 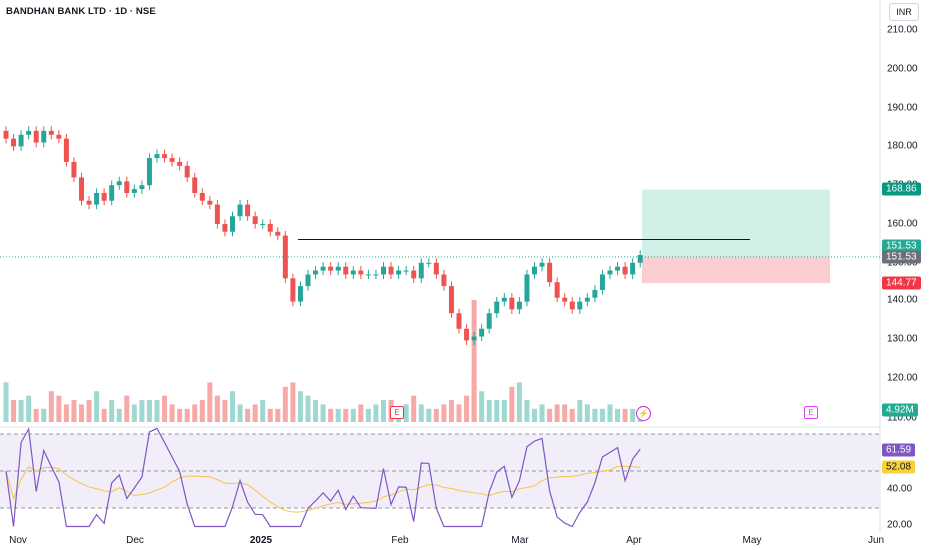 What do you see at coordinates (900, 525) in the screenshot?
I see `rsi-axis-tick: 20.00` at bounding box center [900, 525].